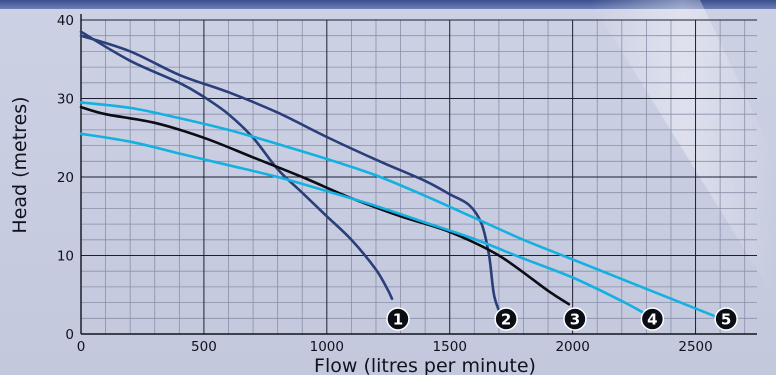  Describe the element at coordinates (450, 347) in the screenshot. I see `x-tick-label: 1500` at that location.